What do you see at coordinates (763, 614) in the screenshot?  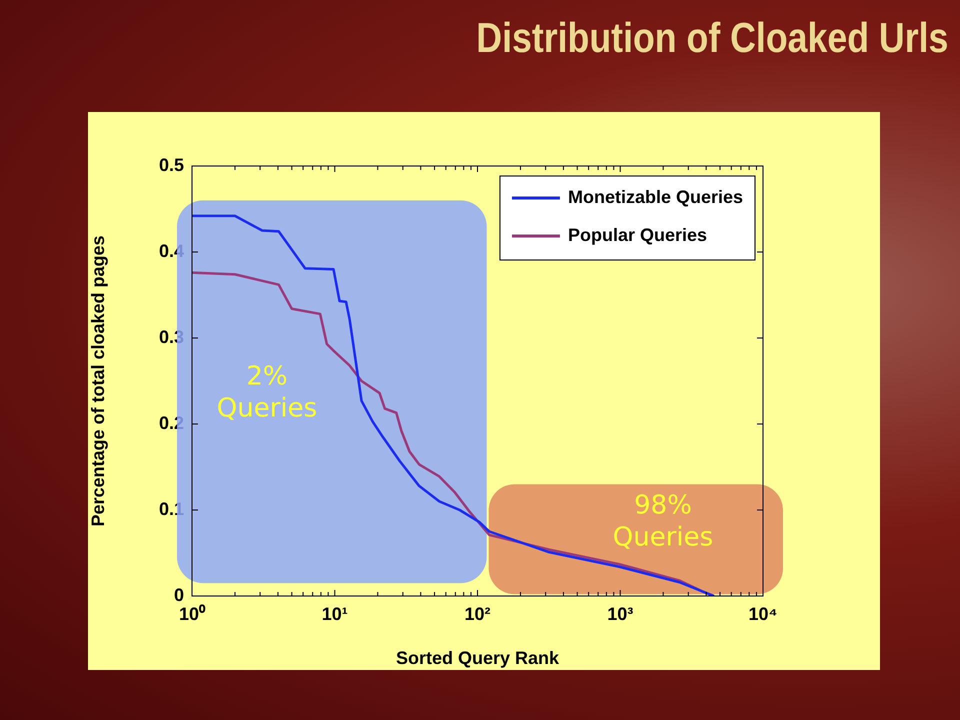 I see `x-tick-label: 10⁴` at bounding box center [763, 614].